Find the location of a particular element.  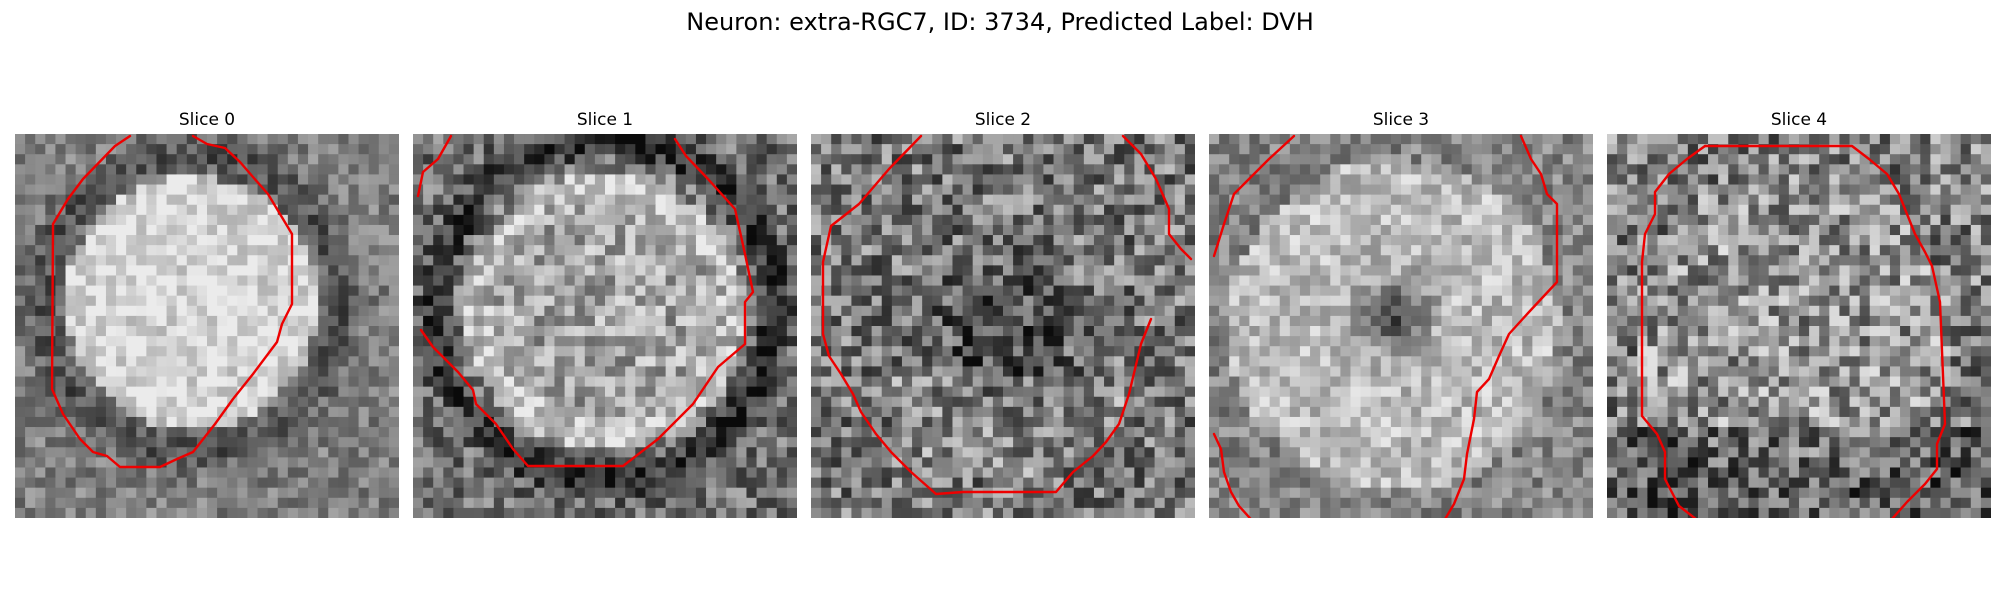

panel-title: Slice 0 is located at coordinates (207, 120).